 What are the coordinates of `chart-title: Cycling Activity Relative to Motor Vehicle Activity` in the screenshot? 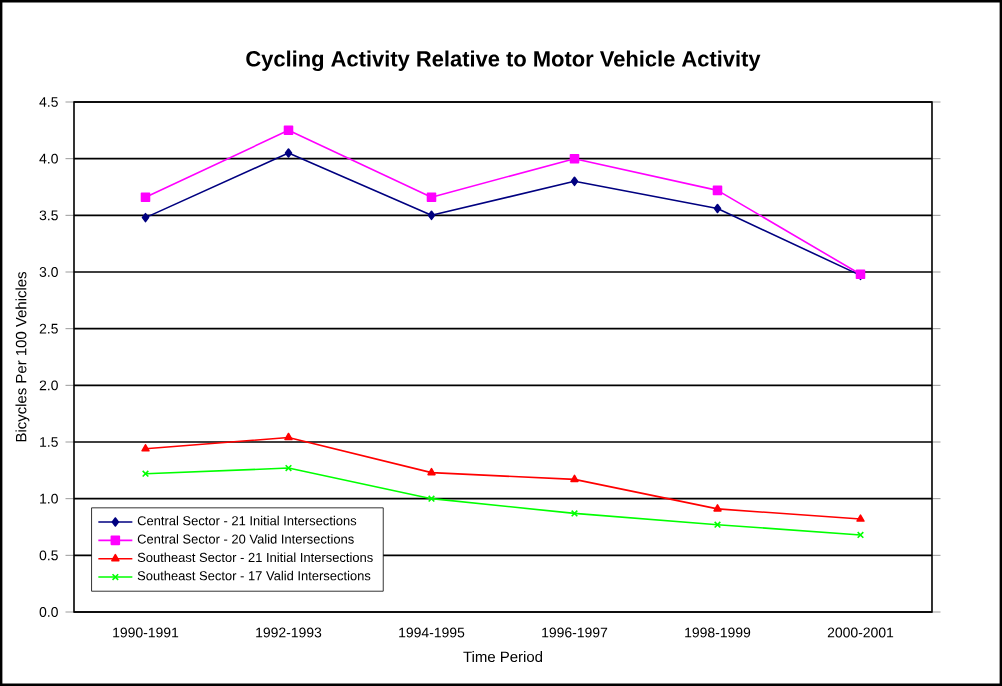 It's located at (503, 61).